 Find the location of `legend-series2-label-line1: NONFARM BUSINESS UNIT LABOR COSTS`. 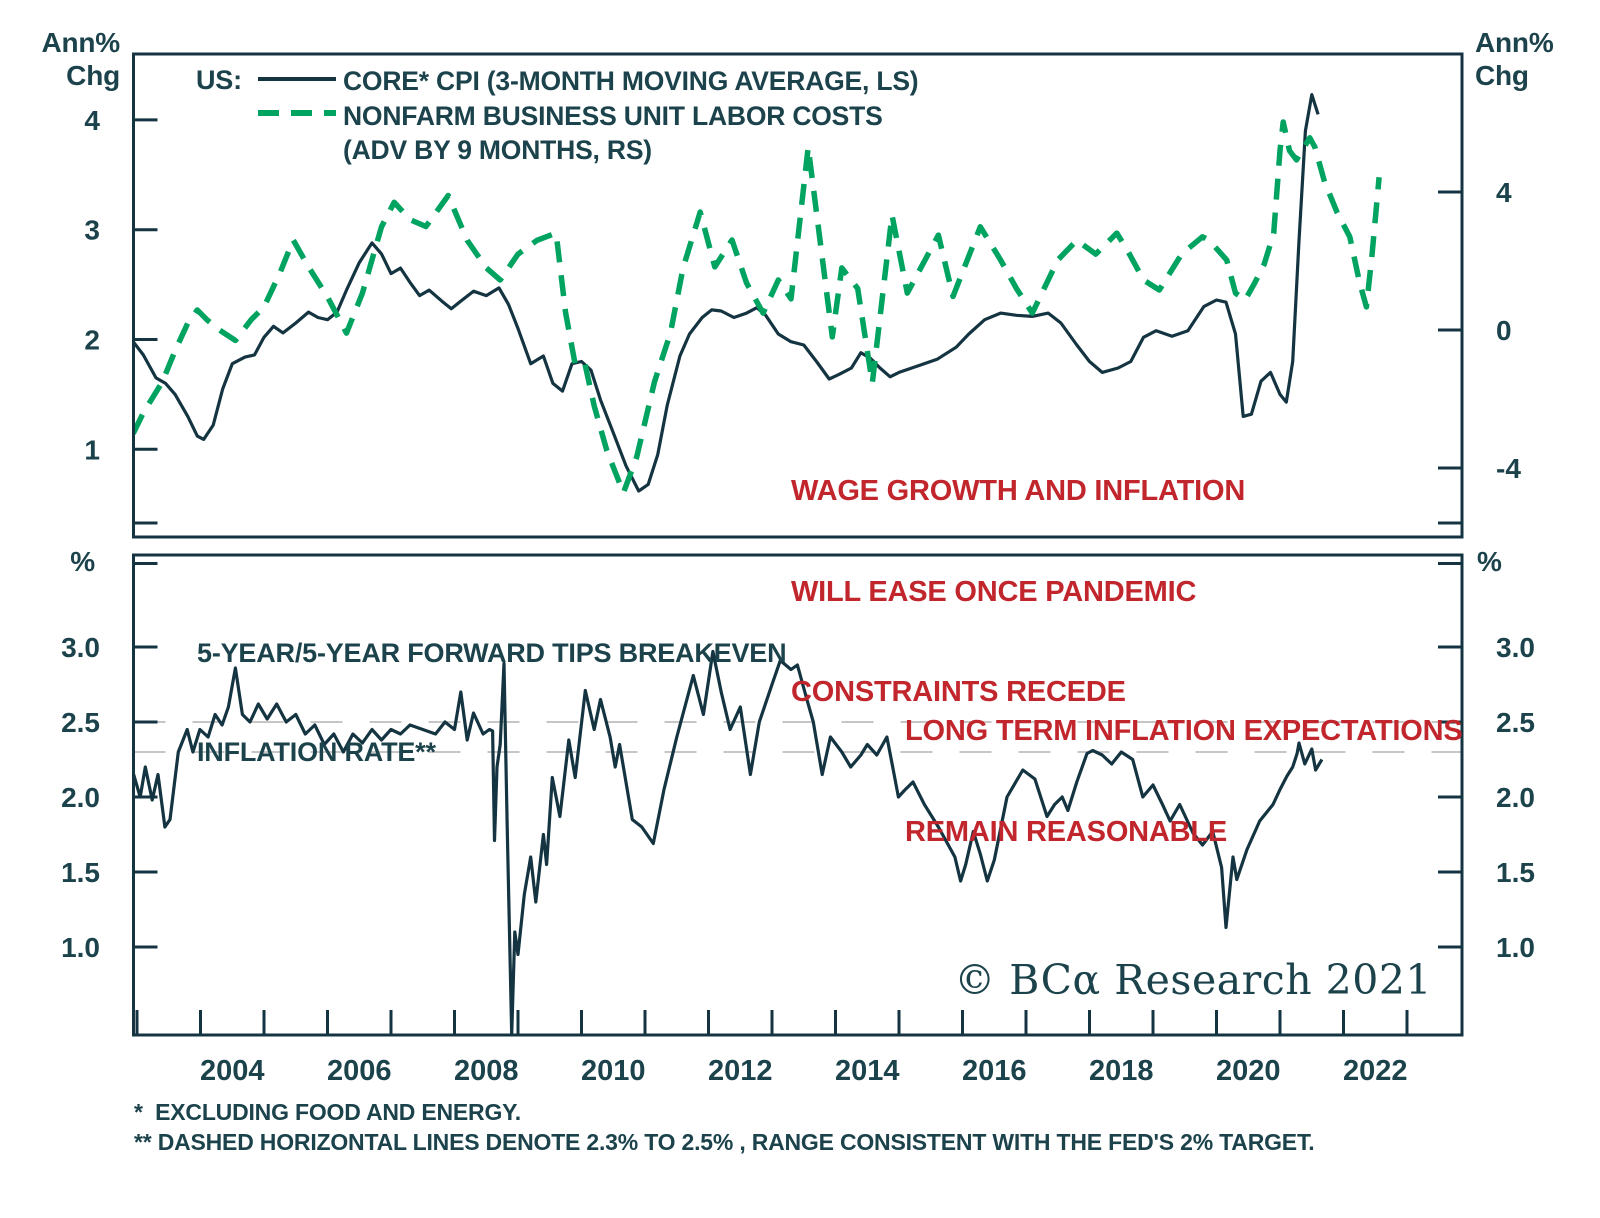

legend-series2-label-line1: NONFARM BUSINESS UNIT LABOR COSTS is located at coordinates (613, 116).